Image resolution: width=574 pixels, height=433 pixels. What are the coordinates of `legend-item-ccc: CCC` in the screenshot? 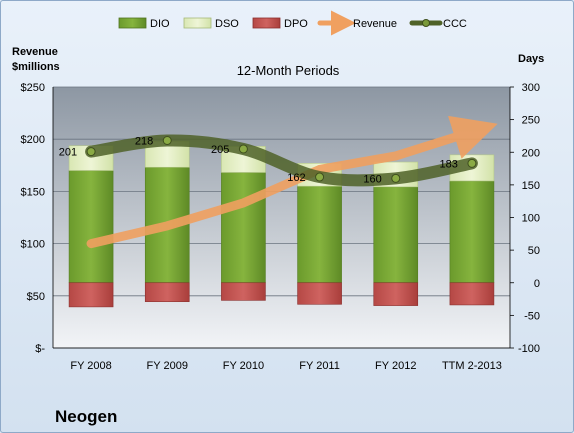 It's located at (438, 24).